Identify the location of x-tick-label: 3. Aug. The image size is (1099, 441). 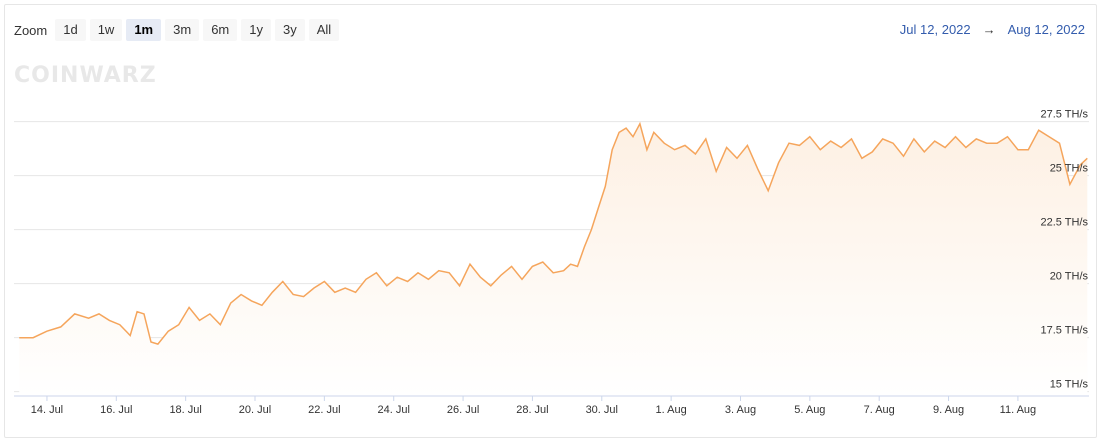
(740, 410).